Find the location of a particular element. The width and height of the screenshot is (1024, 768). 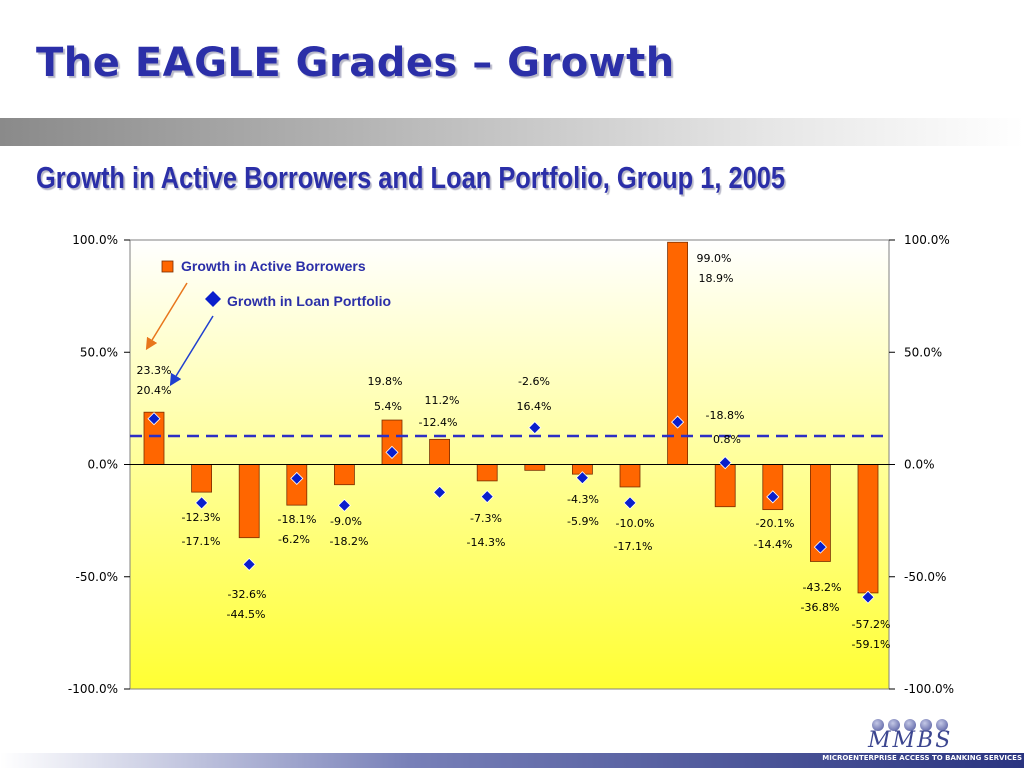

bar-data-label: -57.2% is located at coordinates (871, 624).